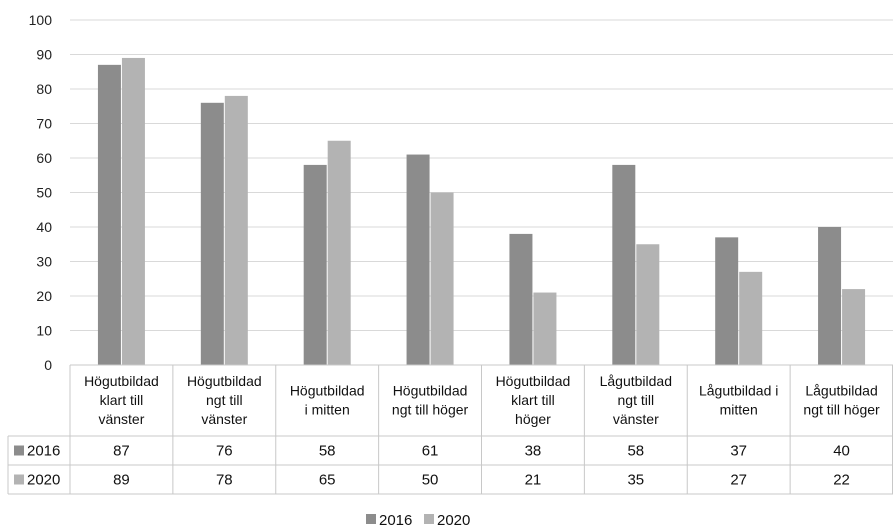  I want to click on table-value: 87, so click(121, 451).